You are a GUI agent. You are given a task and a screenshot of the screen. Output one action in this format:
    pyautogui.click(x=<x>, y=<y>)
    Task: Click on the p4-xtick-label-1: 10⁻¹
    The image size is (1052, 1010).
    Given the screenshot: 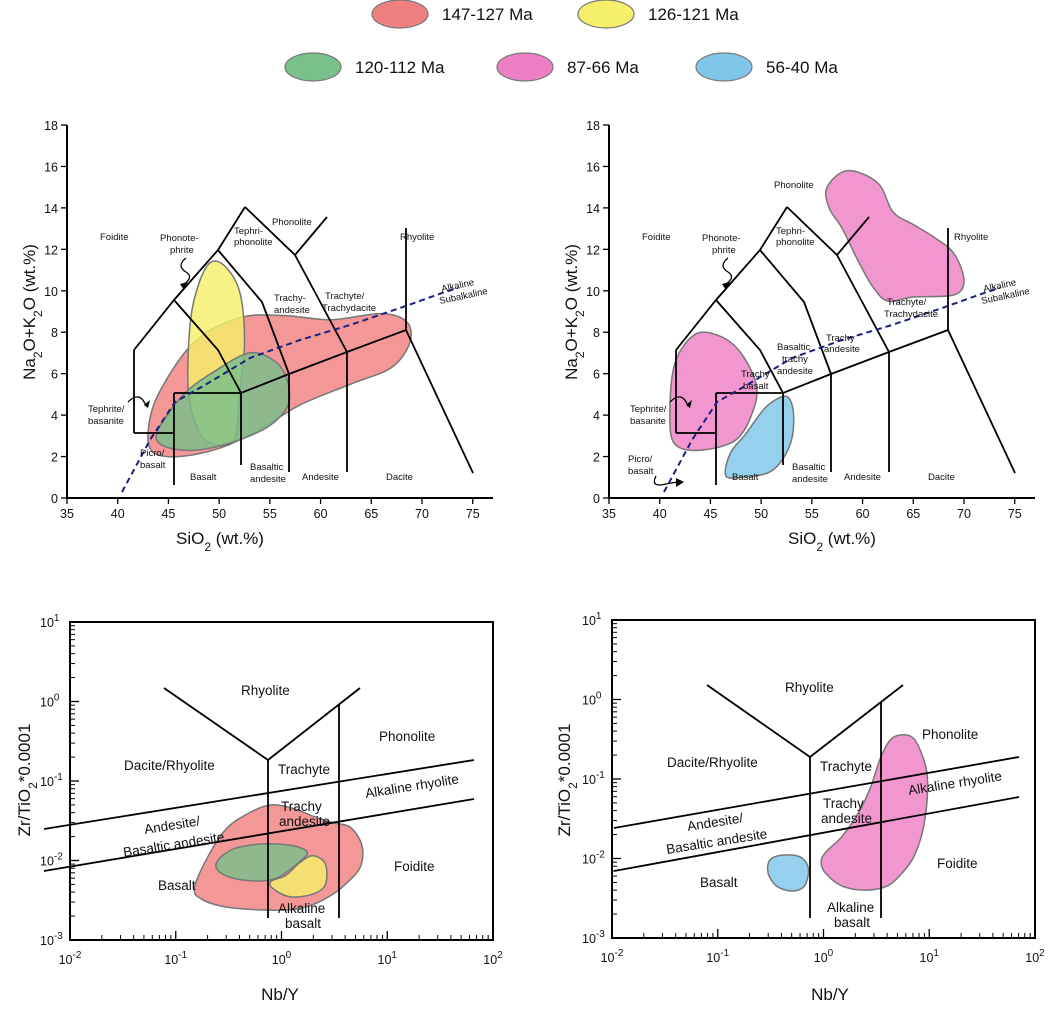 What is the action you would take?
    pyautogui.click(x=717, y=956)
    